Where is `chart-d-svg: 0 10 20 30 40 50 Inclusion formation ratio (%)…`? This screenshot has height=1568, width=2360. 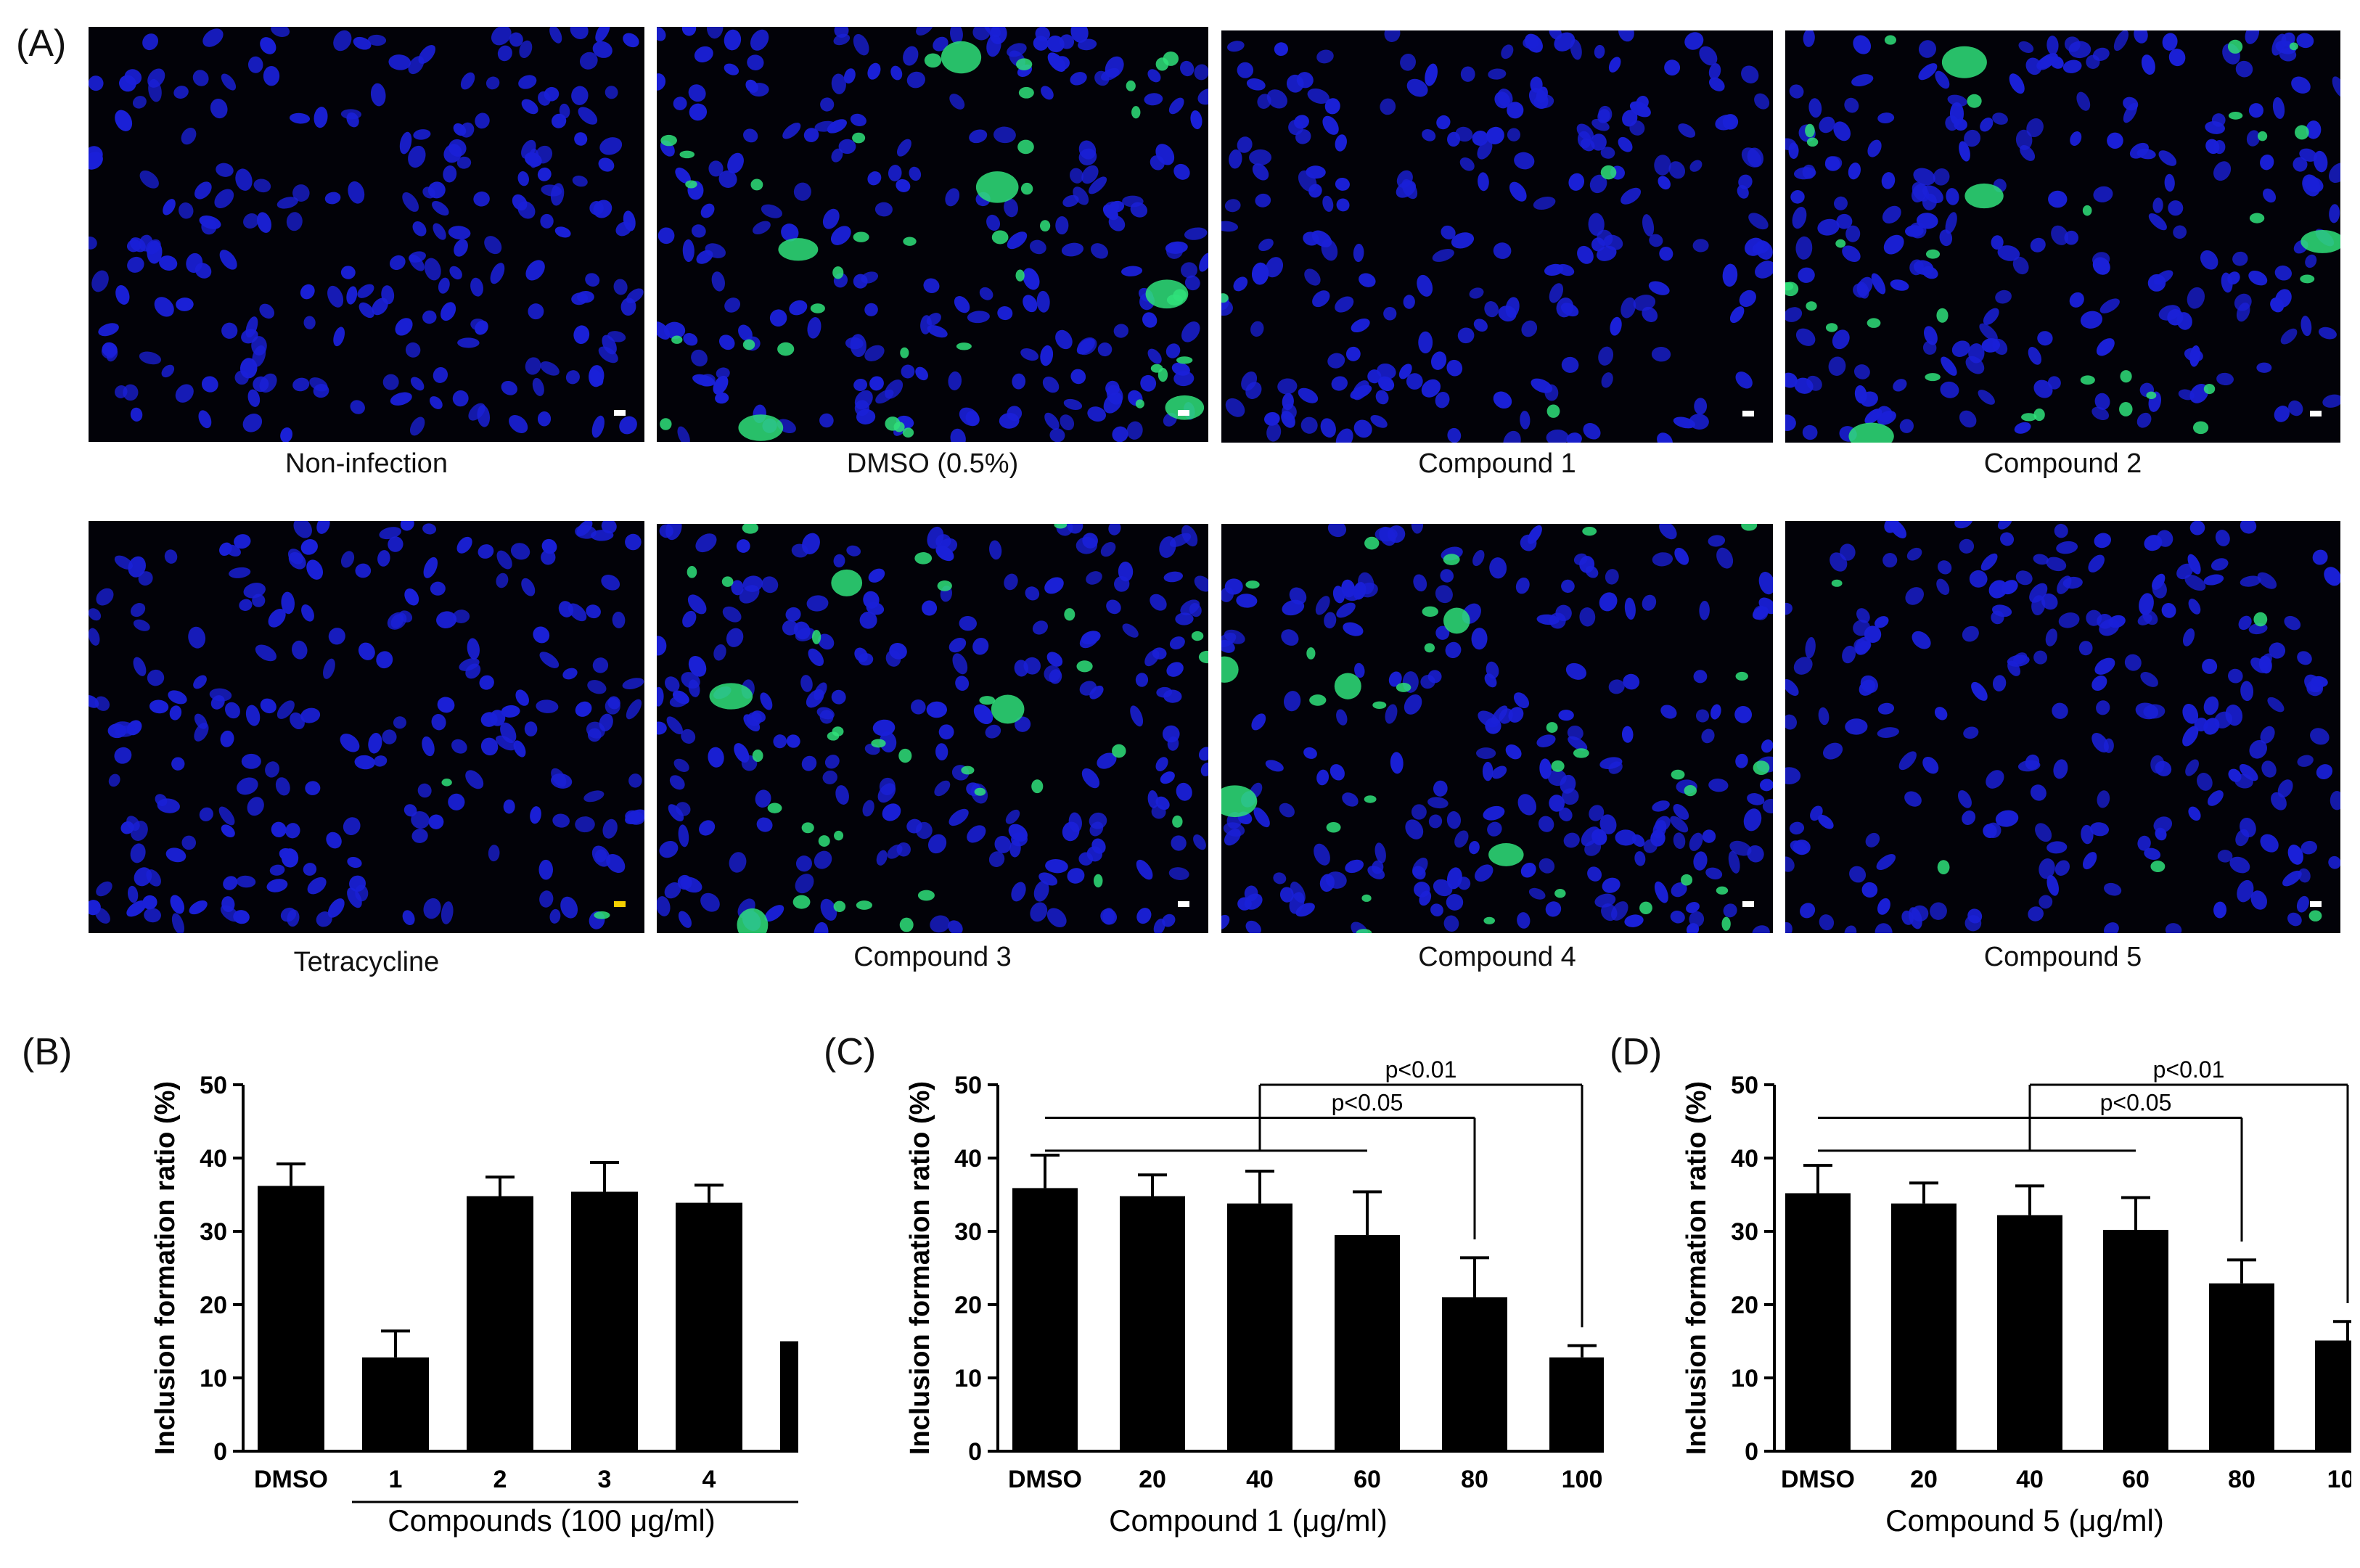 chart-d-svg: 0 10 20 30 40 50 Inclusion formation ratio (%)… is located at coordinates (2018, 1297).